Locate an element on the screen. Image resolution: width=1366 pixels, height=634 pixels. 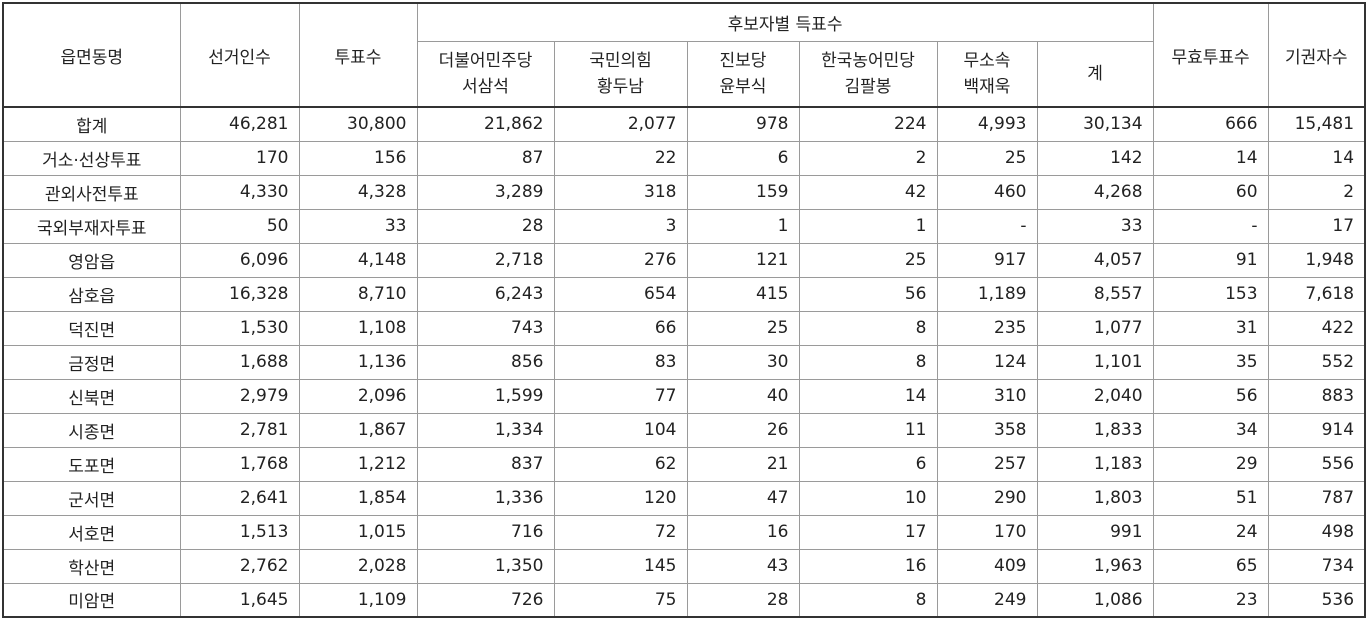
cell-cand-2: 22 is located at coordinates (620, 158).